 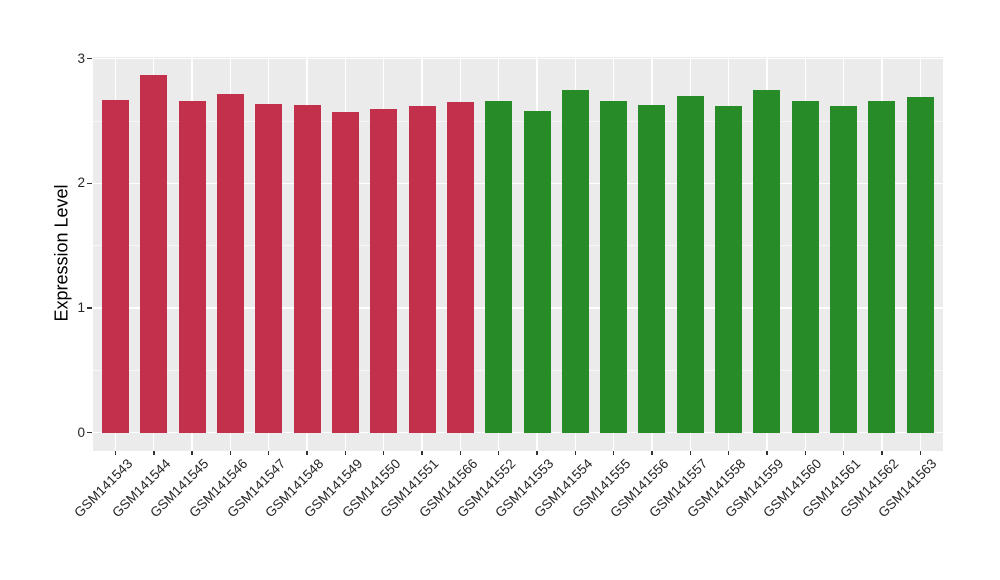 What do you see at coordinates (81, 432) in the screenshot?
I see `y-axis-tick-label: 0` at bounding box center [81, 432].